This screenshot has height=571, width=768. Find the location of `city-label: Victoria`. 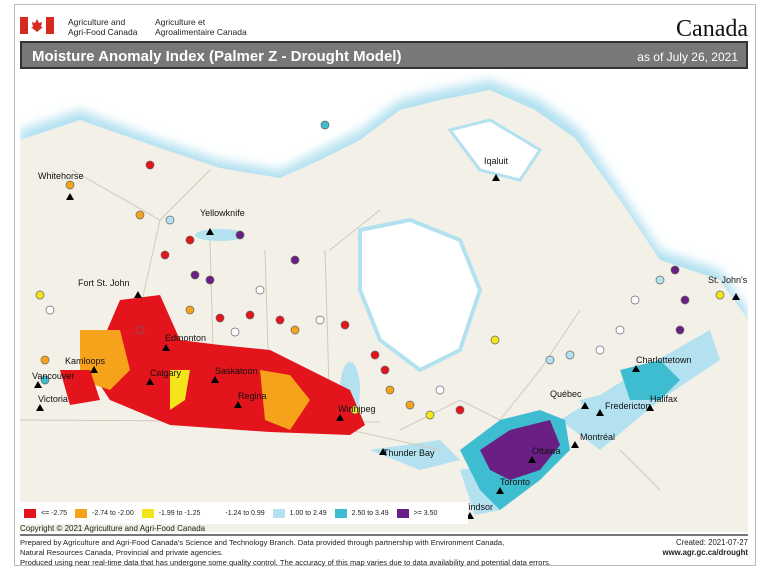

city-label: Victoria is located at coordinates (53, 399).